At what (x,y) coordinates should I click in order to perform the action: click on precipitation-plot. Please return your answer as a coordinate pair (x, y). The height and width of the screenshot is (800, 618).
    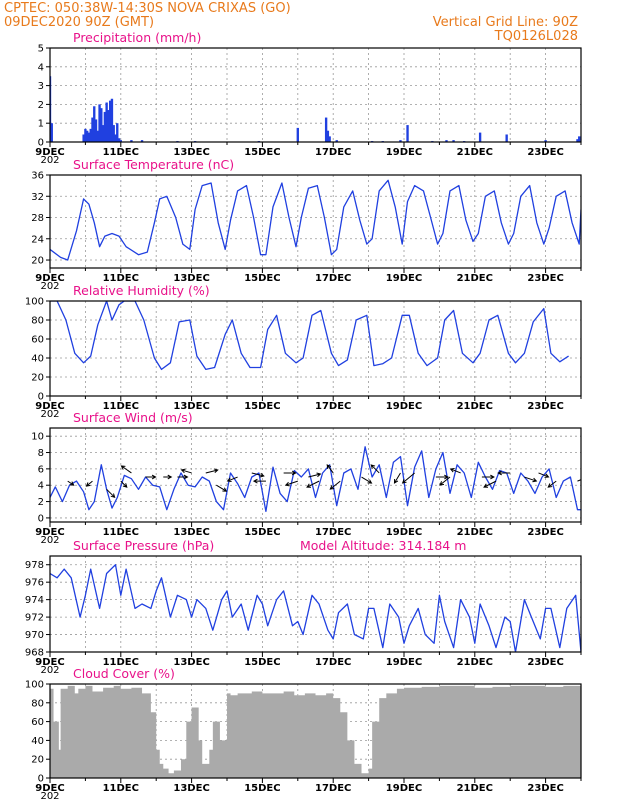
    Looking at the image, I should click on (315, 109).